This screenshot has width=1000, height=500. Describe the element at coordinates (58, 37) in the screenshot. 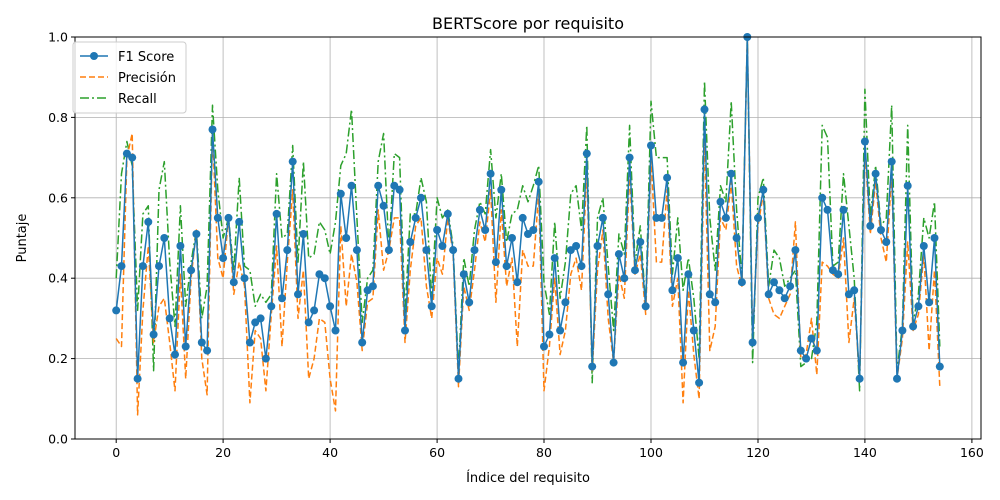

I see `y-tick-label: 1.0` at that location.